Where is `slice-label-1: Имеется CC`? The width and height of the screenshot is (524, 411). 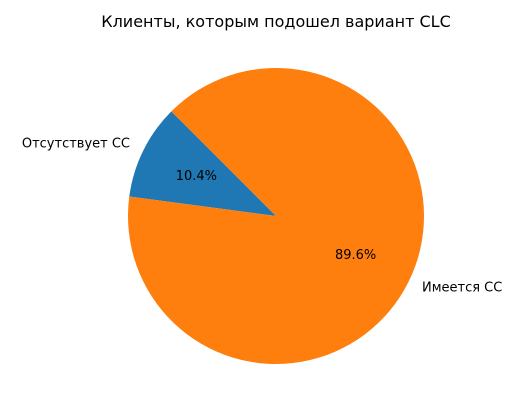 slice-label-1: Имеется CC is located at coordinates (462, 288).